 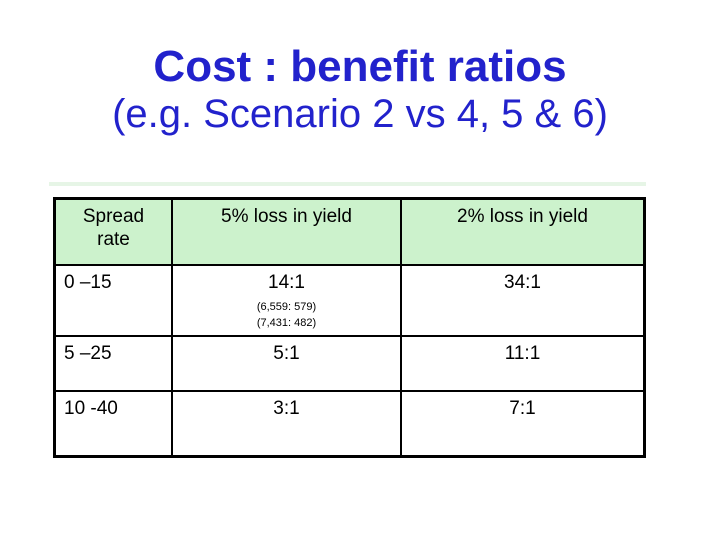 What do you see at coordinates (113, 300) in the screenshot?
I see `cell-spread-range: 0 –15` at bounding box center [113, 300].